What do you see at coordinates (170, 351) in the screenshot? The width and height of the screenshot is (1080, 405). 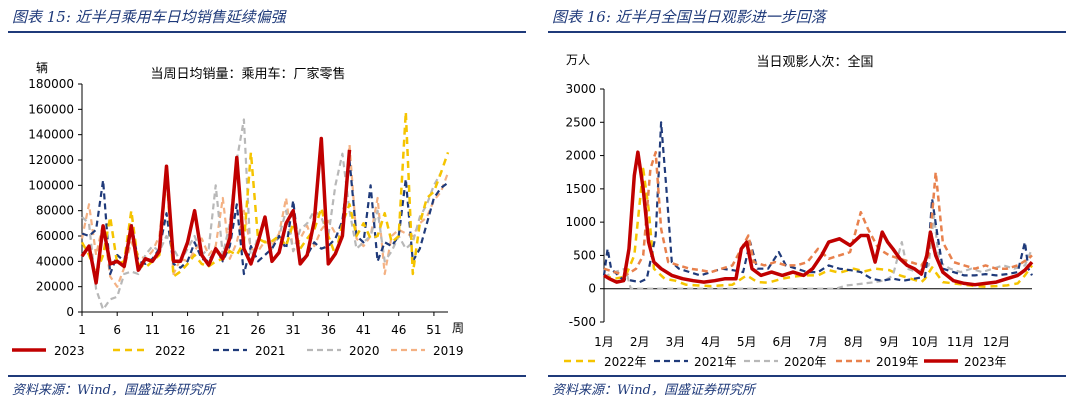 I see `left-legend-label-2022: 2022` at bounding box center [170, 351].